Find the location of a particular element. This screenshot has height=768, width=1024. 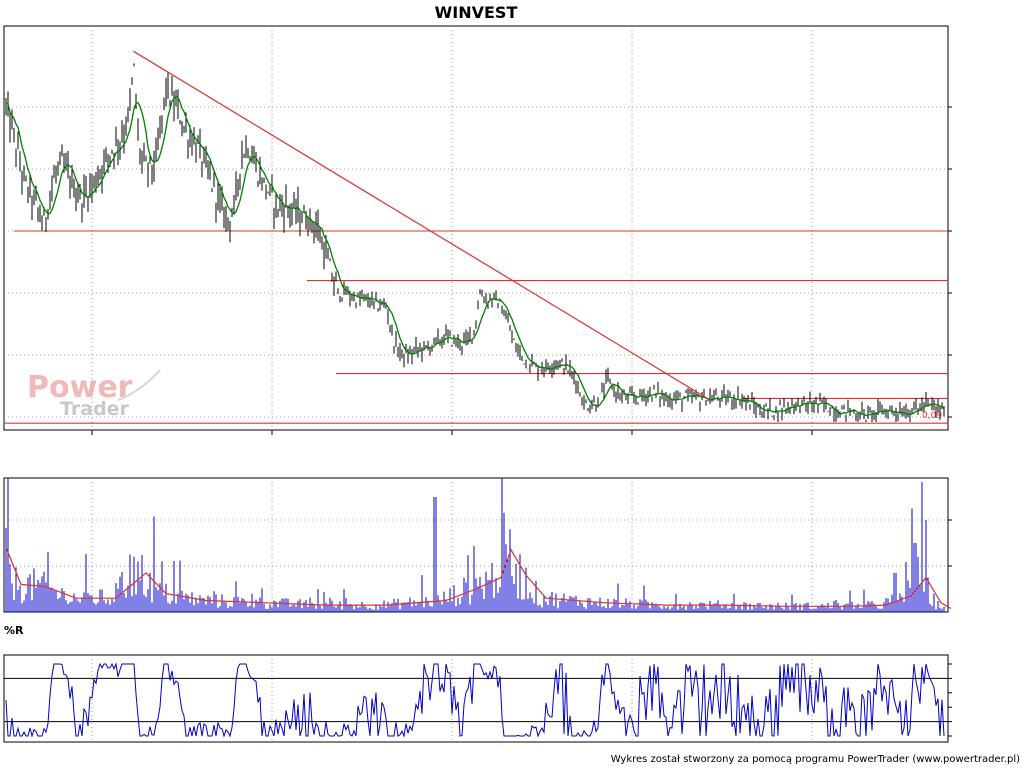

chart-title: WINVEST is located at coordinates (476, 12).